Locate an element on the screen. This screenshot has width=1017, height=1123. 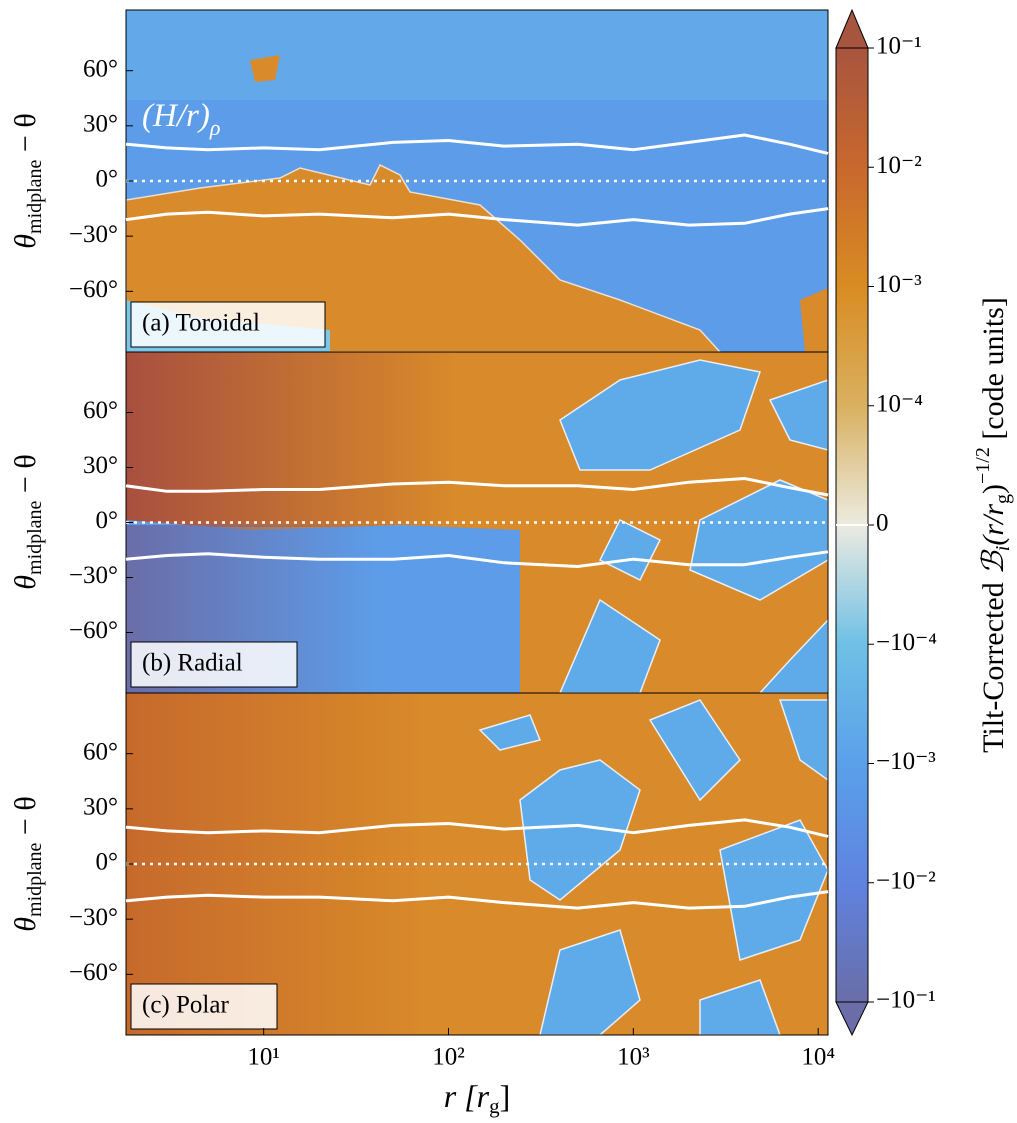
x-tick-label: 10³ is located at coordinates (633, 1057).